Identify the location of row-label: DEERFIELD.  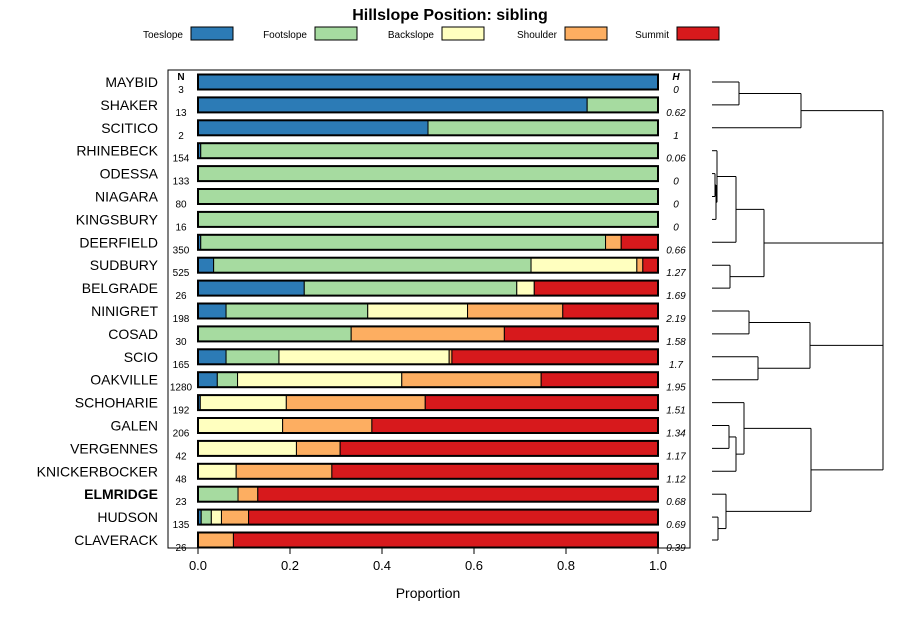
(118, 242).